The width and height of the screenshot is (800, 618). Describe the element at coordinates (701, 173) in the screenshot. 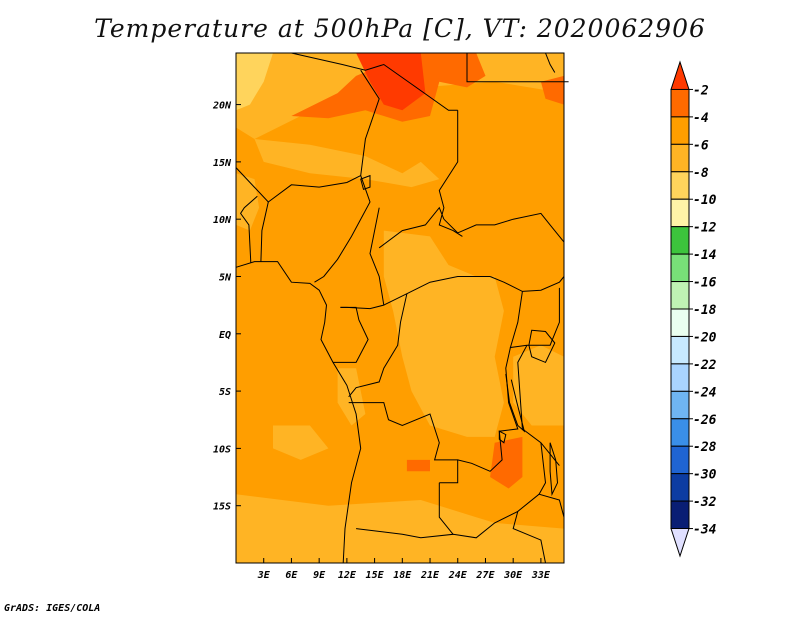

I see `colorbar-label: -8` at that location.